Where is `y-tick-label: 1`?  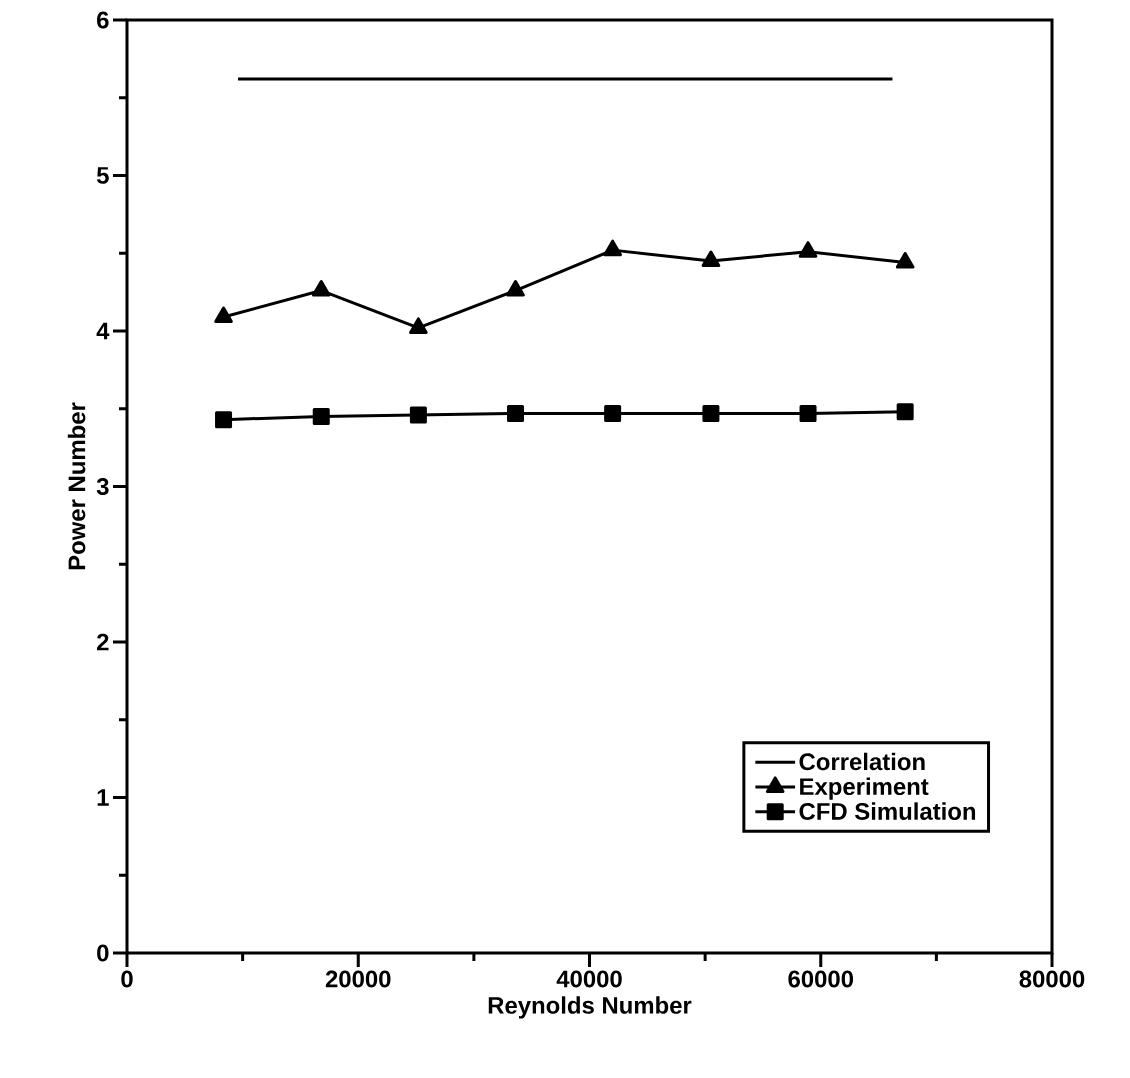
y-tick-label: 1 is located at coordinates (103, 797).